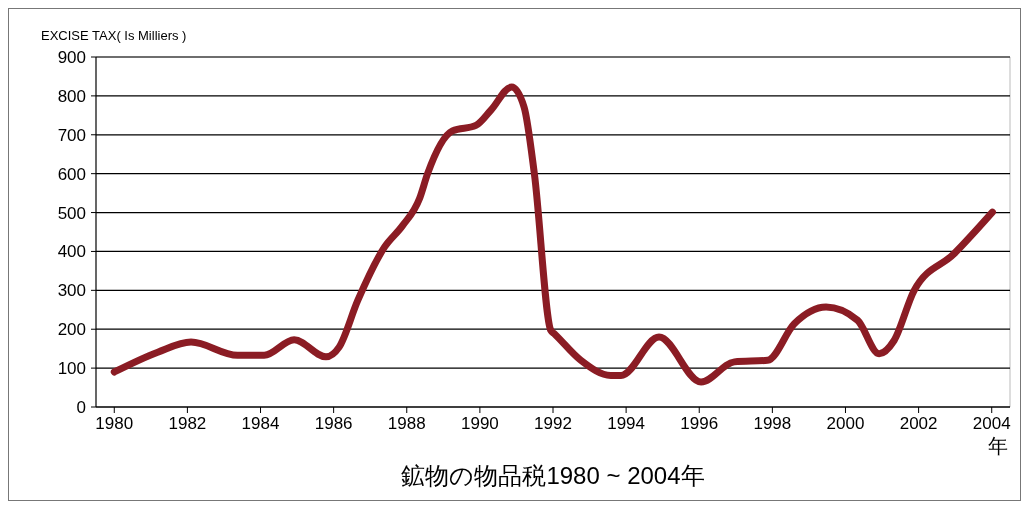 The image size is (1029, 509). Describe the element at coordinates (333, 423) in the screenshot. I see `x-tick-label: 1986` at that location.